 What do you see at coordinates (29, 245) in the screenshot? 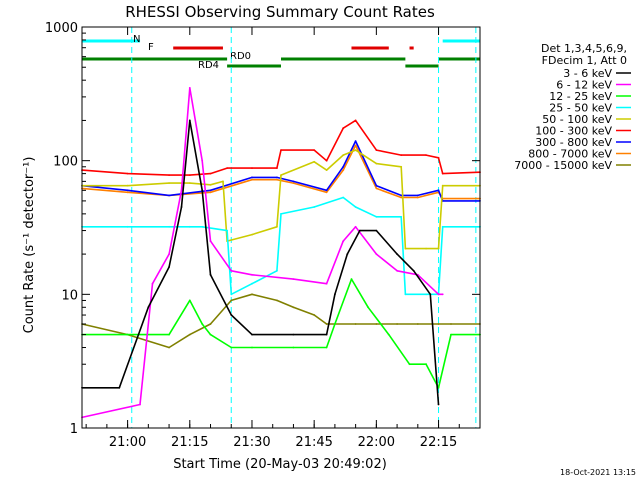
I see `y-axis-label: Count Rate (s⁻¹ detector⁻¹)` at bounding box center [29, 245].